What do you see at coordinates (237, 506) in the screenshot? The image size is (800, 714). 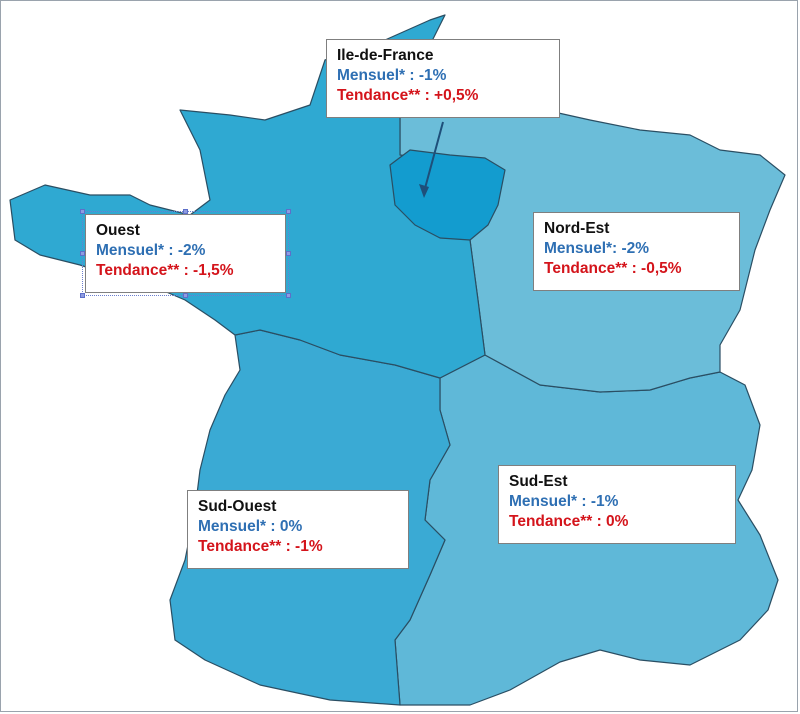 I see `region-name: Sud-Ouest` at bounding box center [237, 506].